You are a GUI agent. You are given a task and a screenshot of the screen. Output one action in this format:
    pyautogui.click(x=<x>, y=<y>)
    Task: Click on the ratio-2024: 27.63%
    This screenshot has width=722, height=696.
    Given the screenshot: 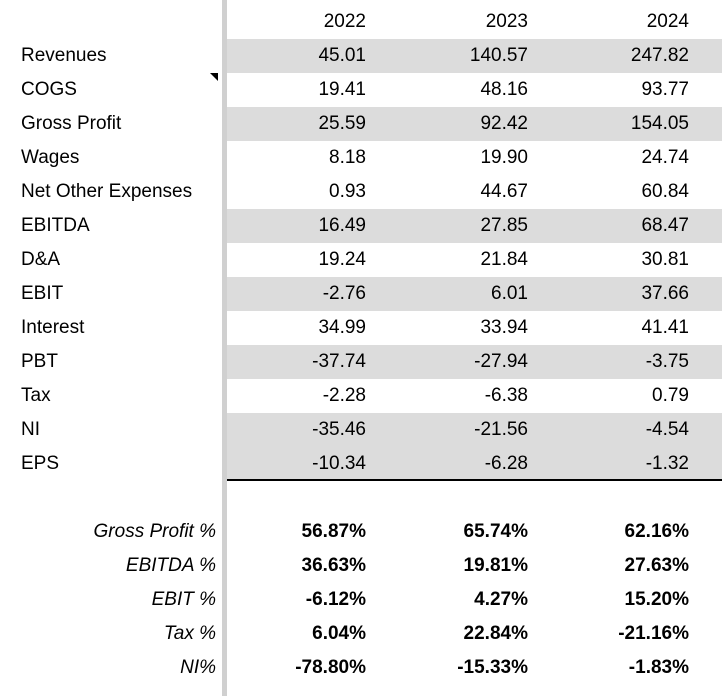 What is the action you would take?
    pyautogui.click(x=656, y=565)
    